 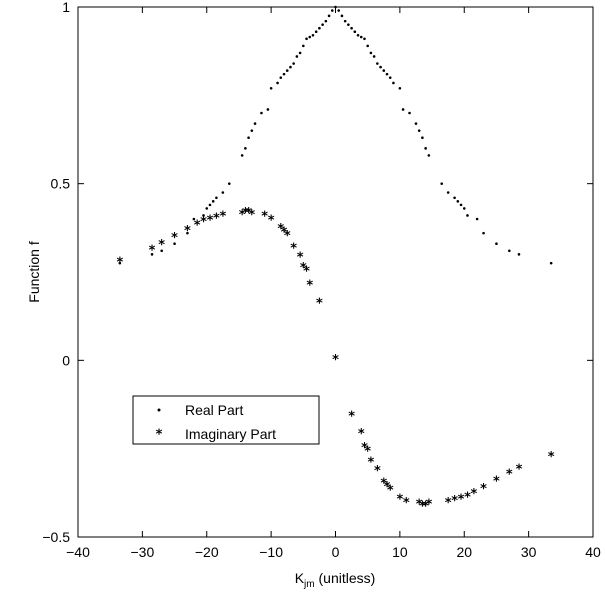 I want to click on legend-box, so click(x=226, y=420).